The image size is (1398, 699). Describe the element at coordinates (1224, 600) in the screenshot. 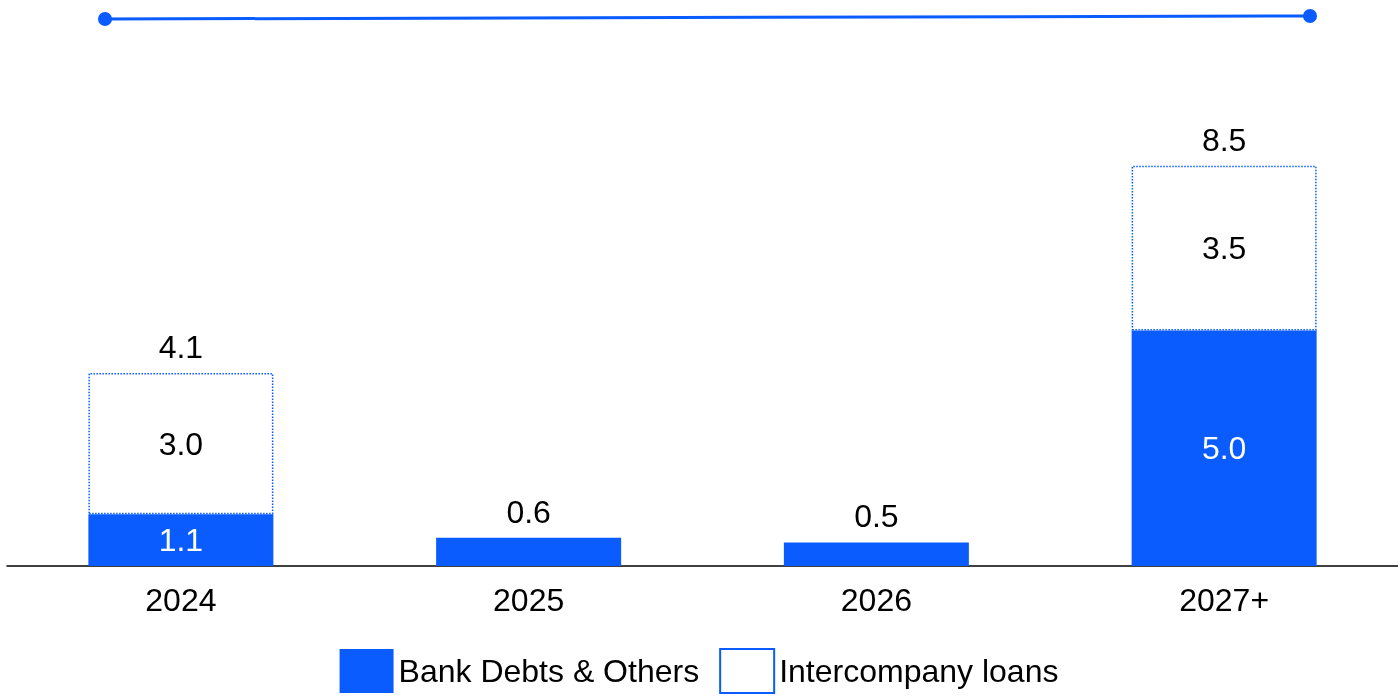

I see `x-tick-label: 2027+` at that location.